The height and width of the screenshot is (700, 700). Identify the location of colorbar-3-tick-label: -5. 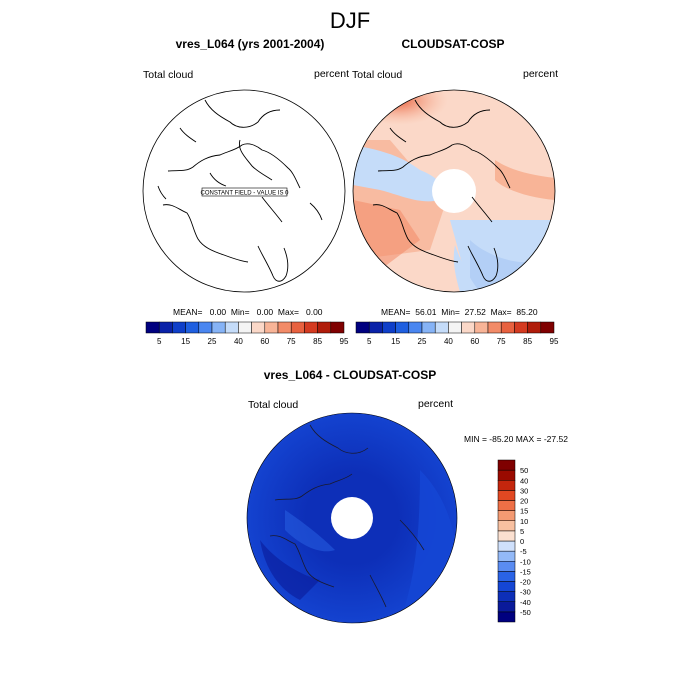
(523, 551).